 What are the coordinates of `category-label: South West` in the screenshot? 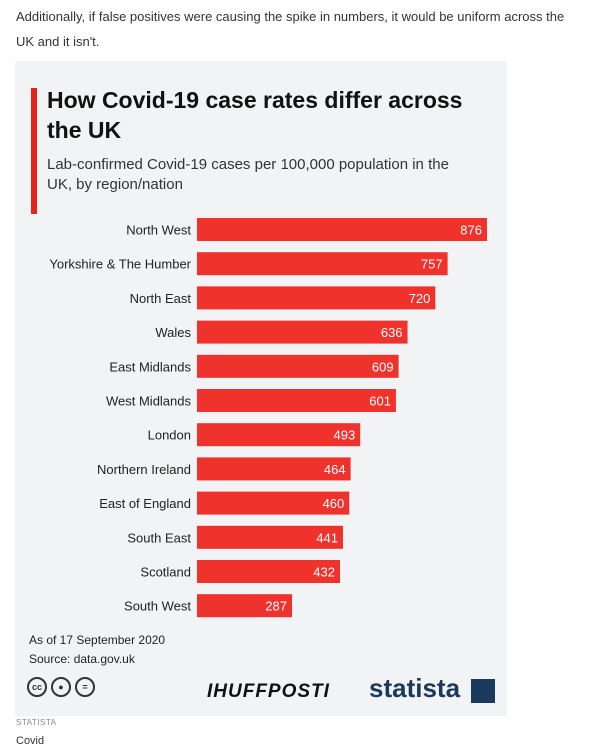 It's located at (157, 606).